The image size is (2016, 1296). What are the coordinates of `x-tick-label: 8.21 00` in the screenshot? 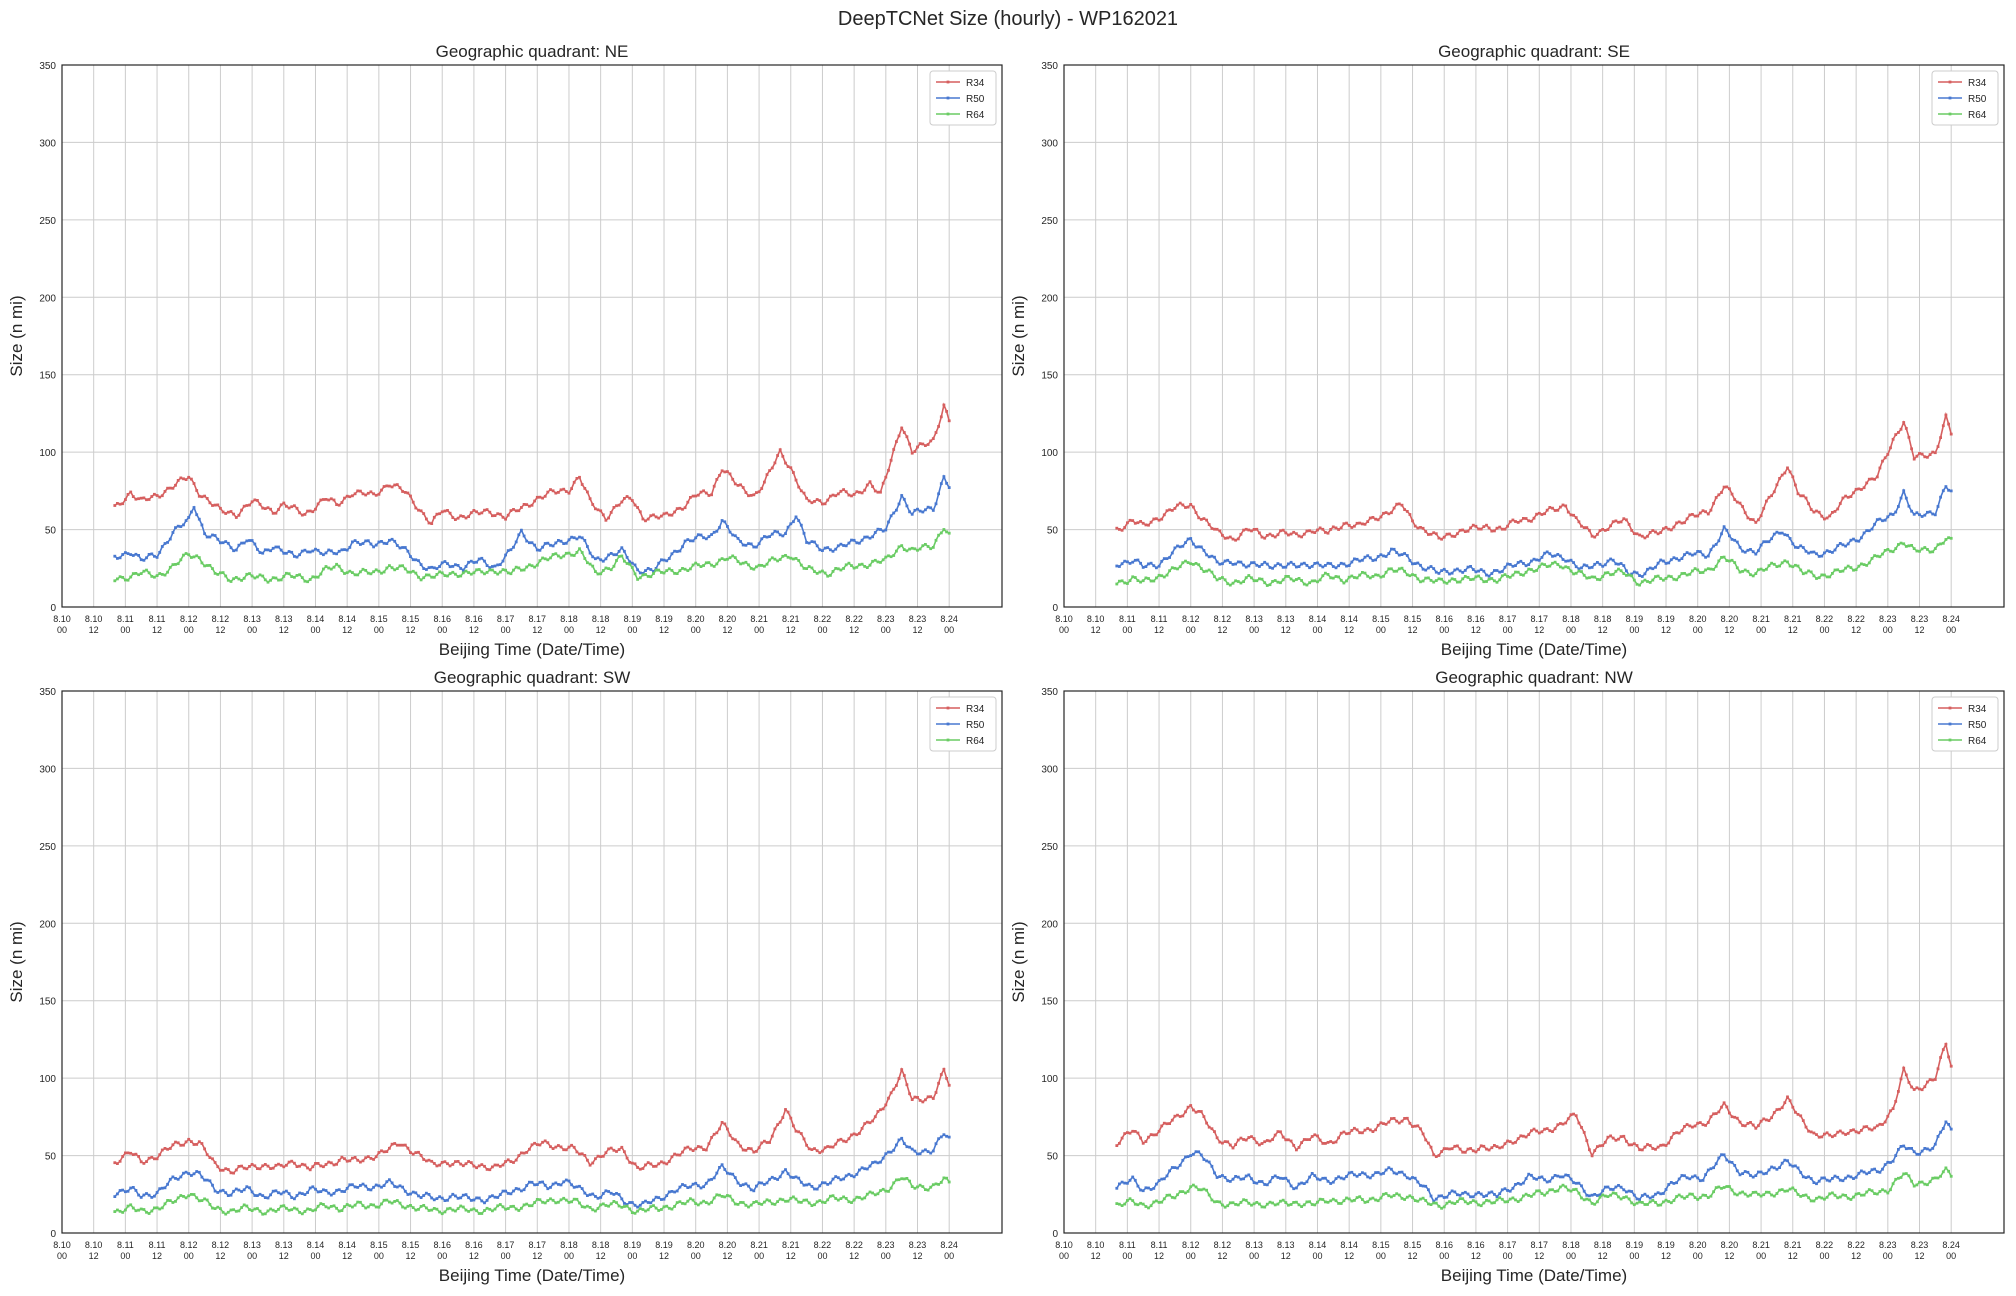 It's located at (1761, 1250).